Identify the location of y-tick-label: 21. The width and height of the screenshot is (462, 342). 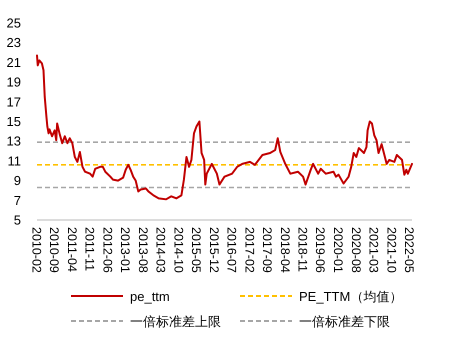
(13, 62).